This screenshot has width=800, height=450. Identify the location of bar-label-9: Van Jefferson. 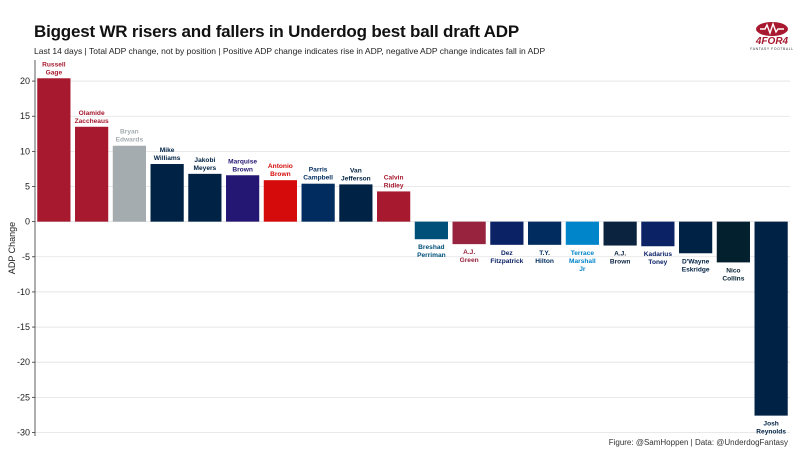
(356, 174).